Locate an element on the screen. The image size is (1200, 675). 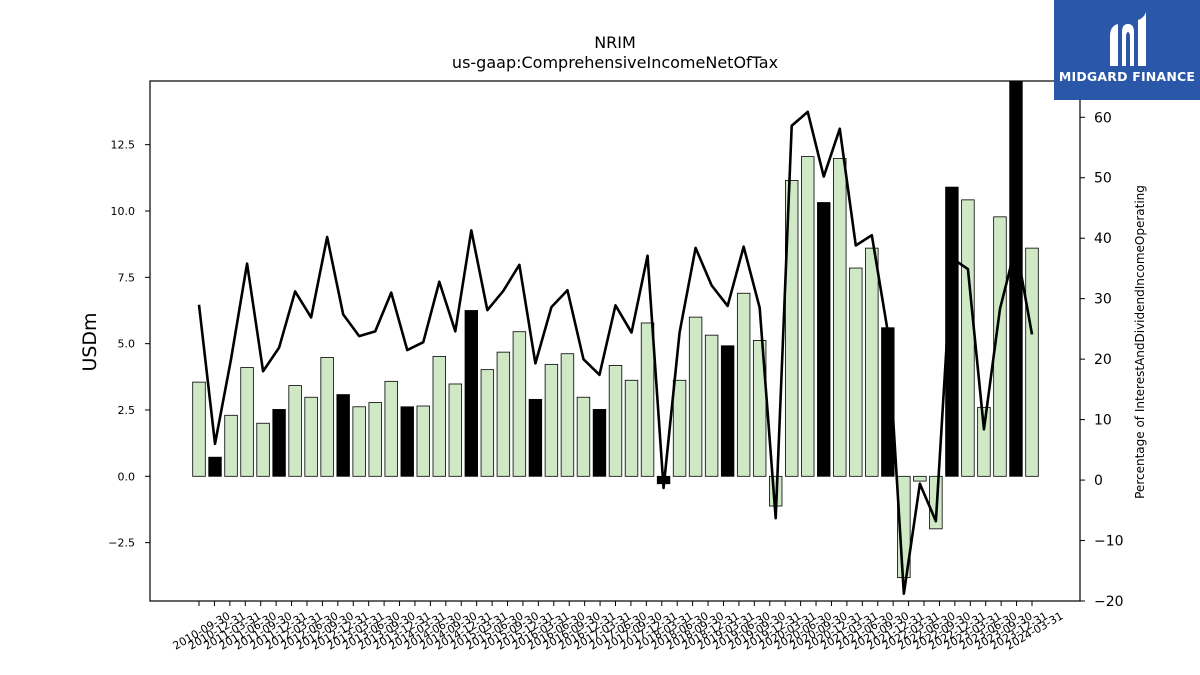
y-tick-label: 5.0 is located at coordinates (127, 344).